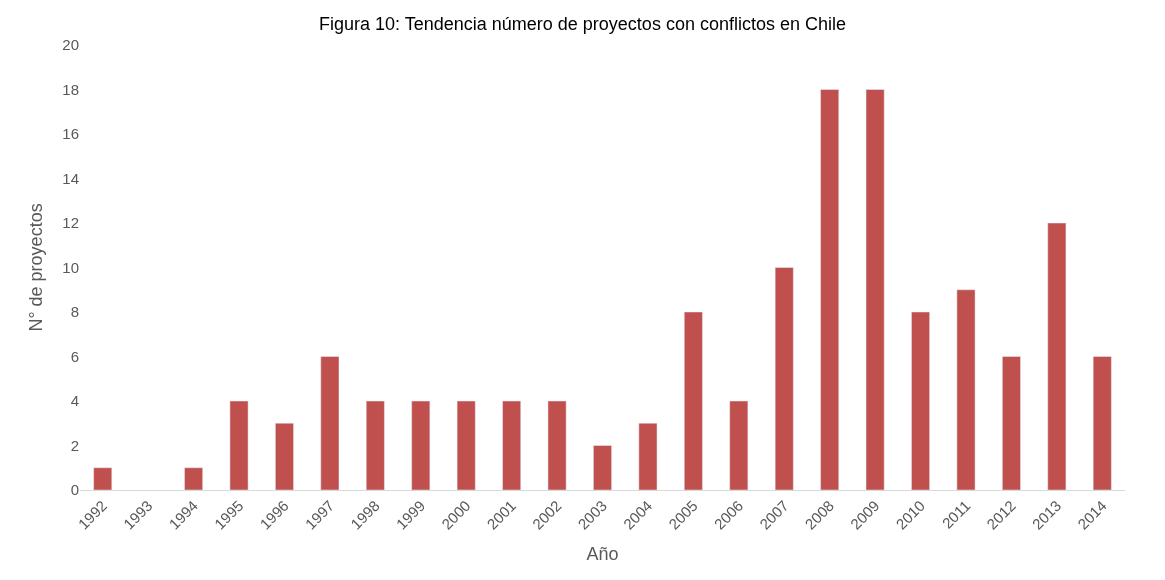 This screenshot has height=580, width=1165. Describe the element at coordinates (70, 89) in the screenshot. I see `y-tick-label: 18` at that location.